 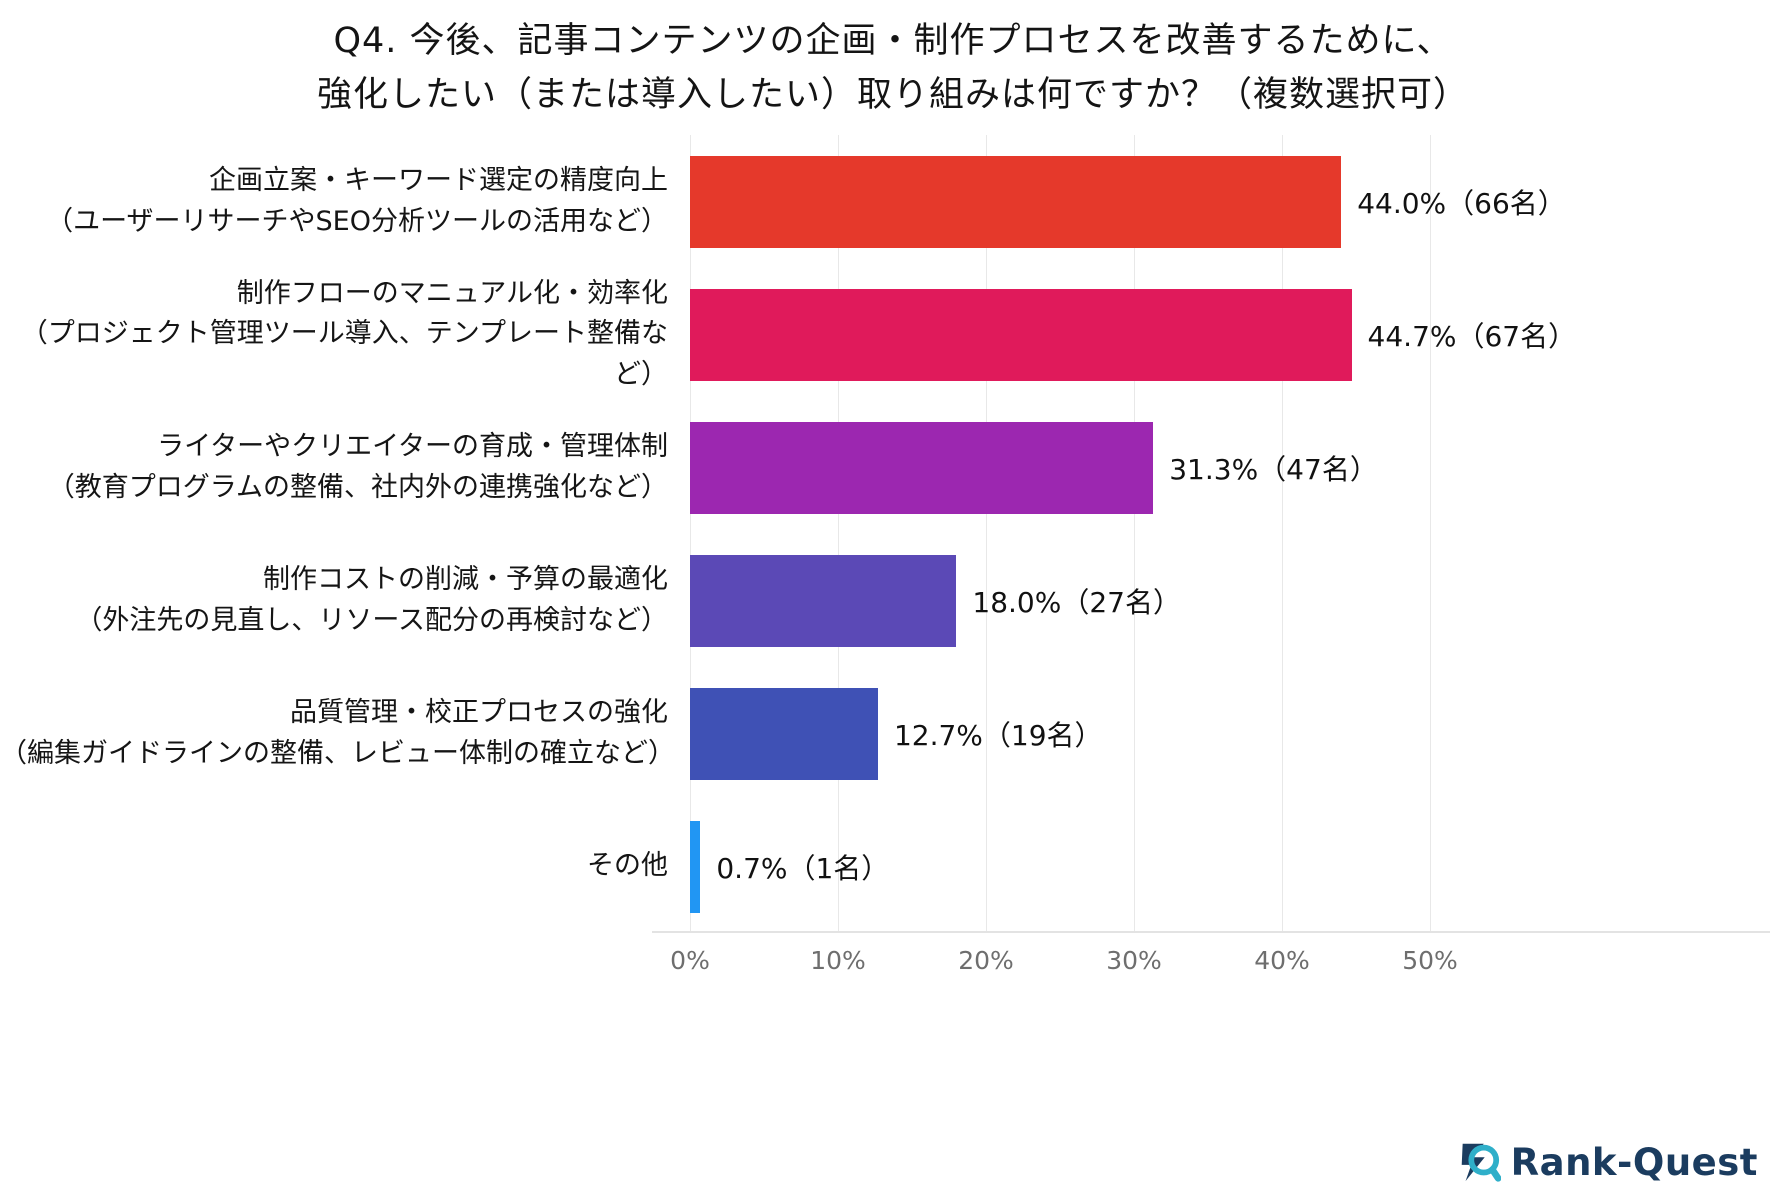 What do you see at coordinates (345, 600) in the screenshot?
I see `category-label: 制作コストの削減・予算の最適化 （外注先の見直し、リソース配分の再検討など）` at bounding box center [345, 600].